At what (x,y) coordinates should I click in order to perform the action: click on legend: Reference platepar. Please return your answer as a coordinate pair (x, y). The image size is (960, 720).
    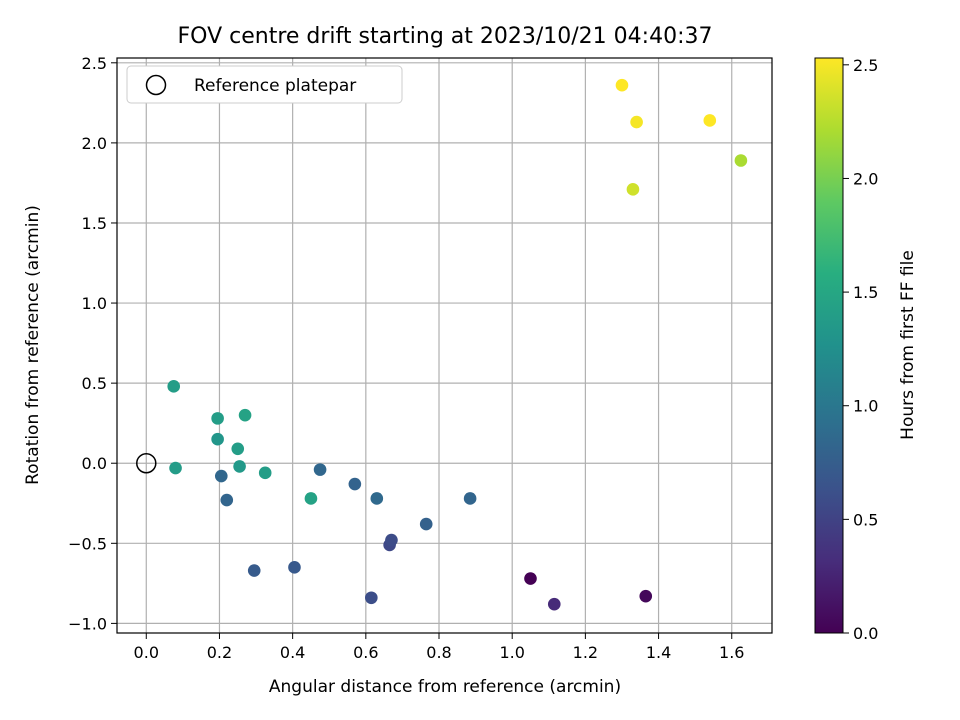
    Looking at the image, I should click on (264, 84).